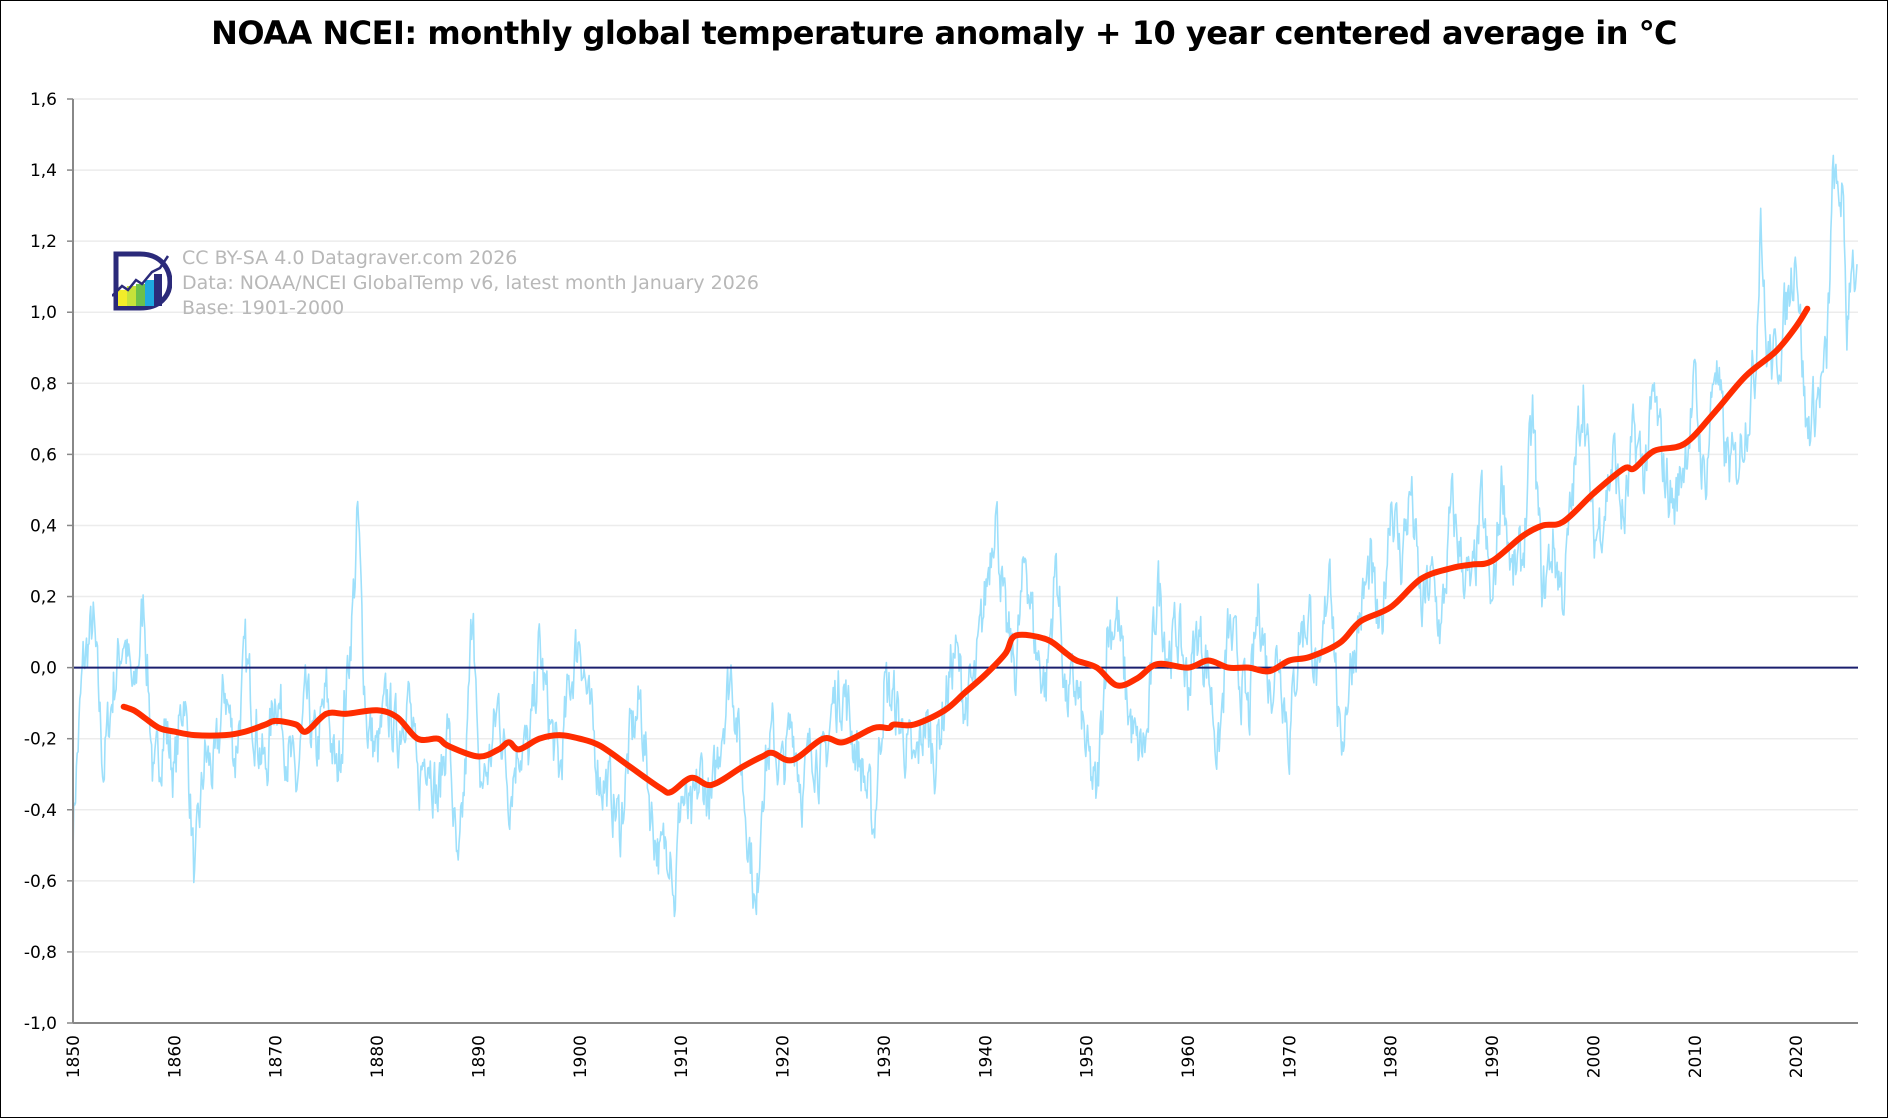 The width and height of the screenshot is (1888, 1118). I want to click on x-tick-label: 2020, so click(1797, 1056).